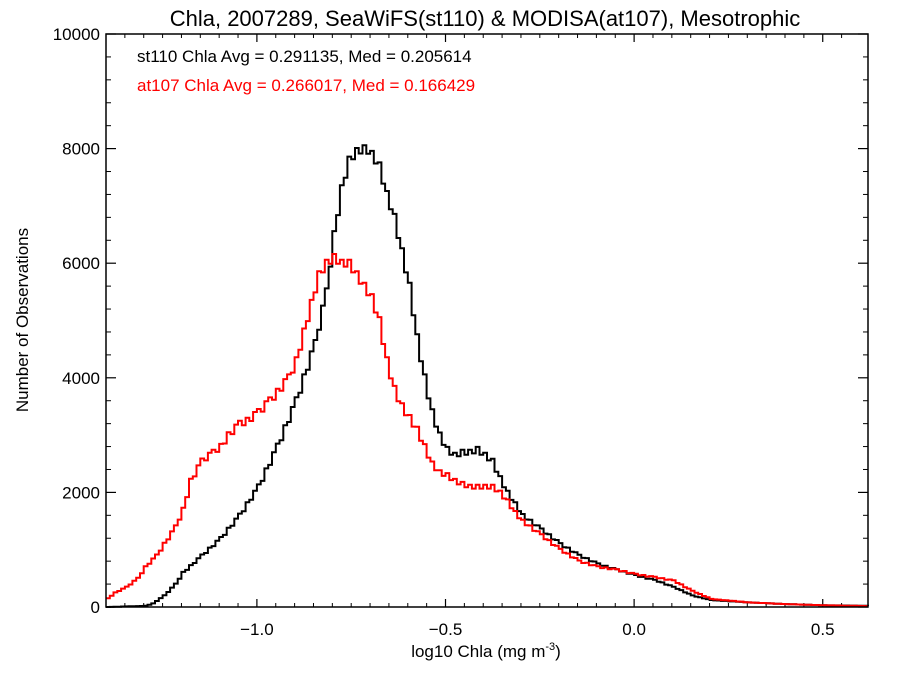  Describe the element at coordinates (76, 34) in the screenshot. I see `y-tick-label: 10000` at that location.